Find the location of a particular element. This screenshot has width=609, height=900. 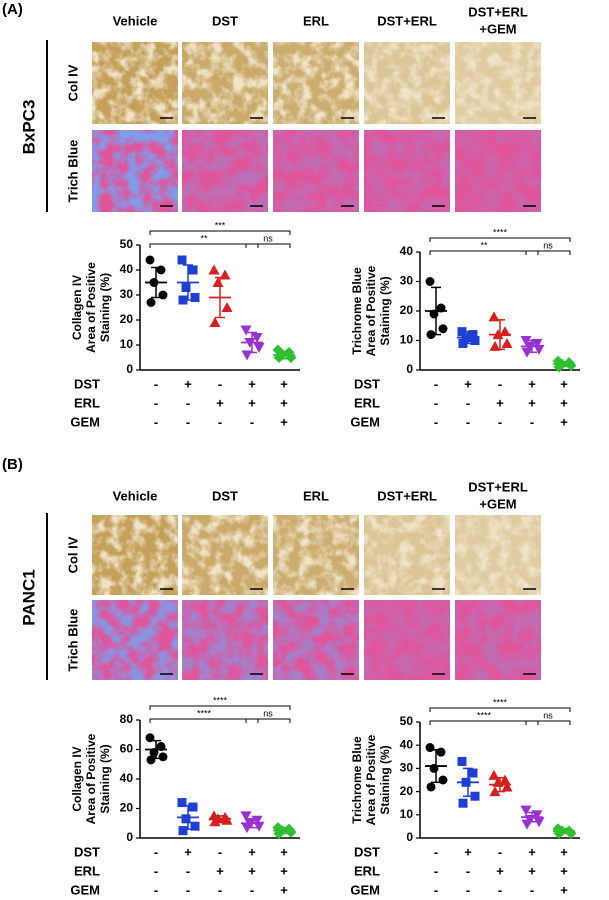

significance-label: ** is located at coordinates (204, 238).